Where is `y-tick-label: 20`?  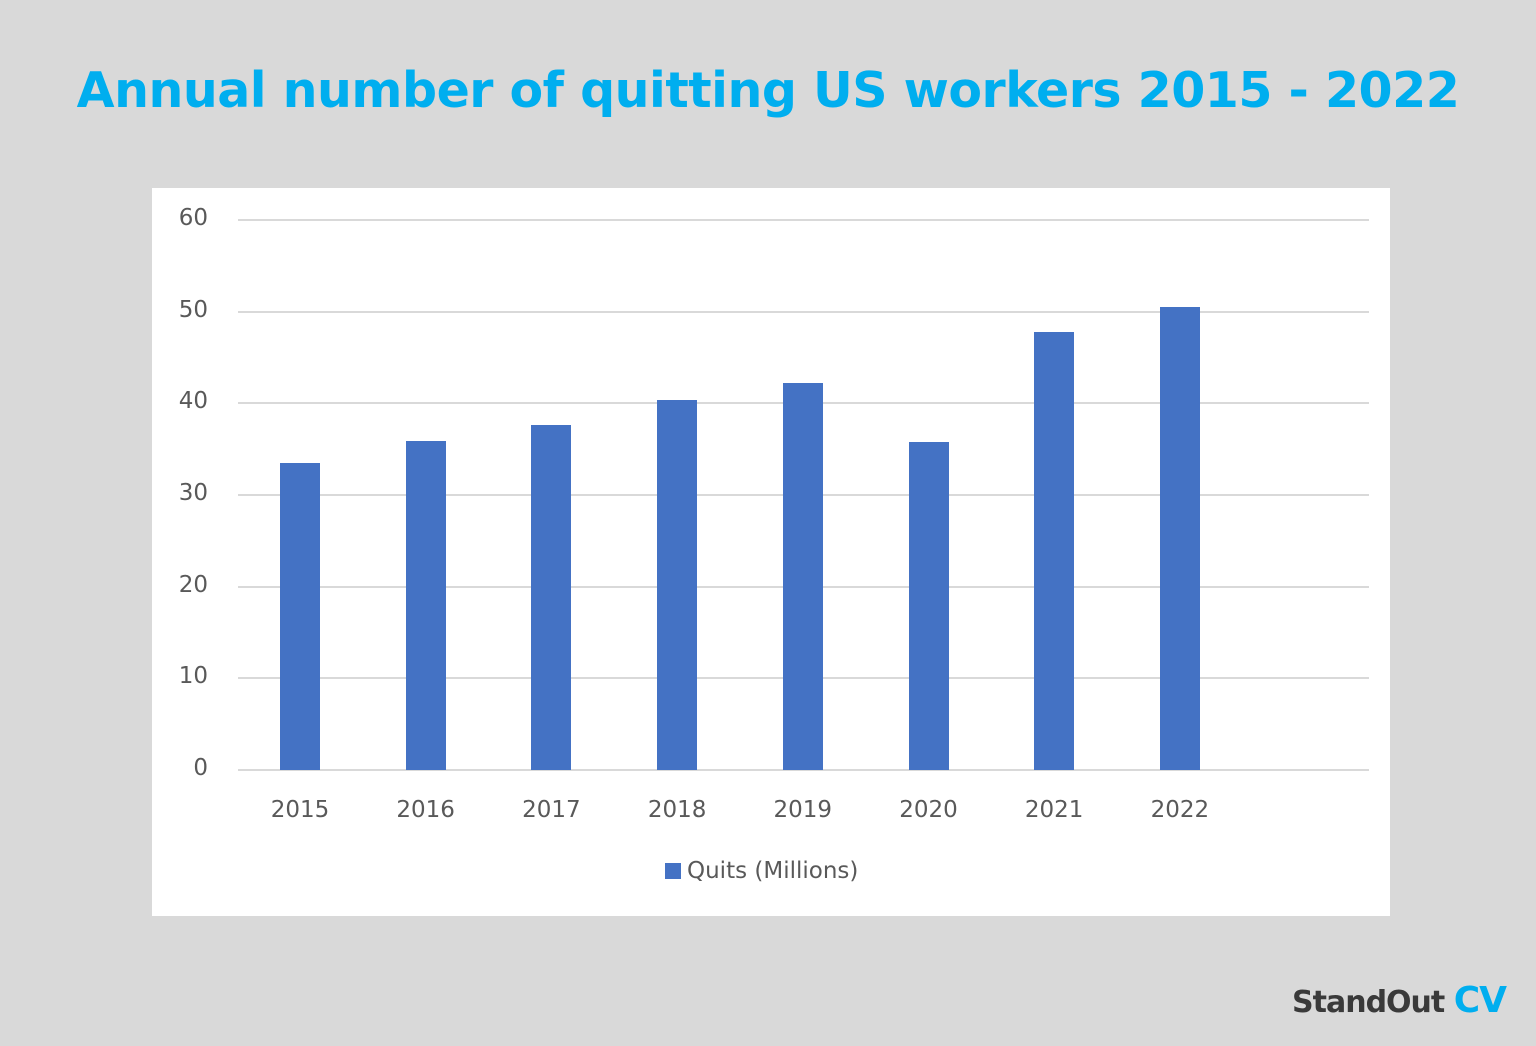 y-tick-label: 20 is located at coordinates (193, 584).